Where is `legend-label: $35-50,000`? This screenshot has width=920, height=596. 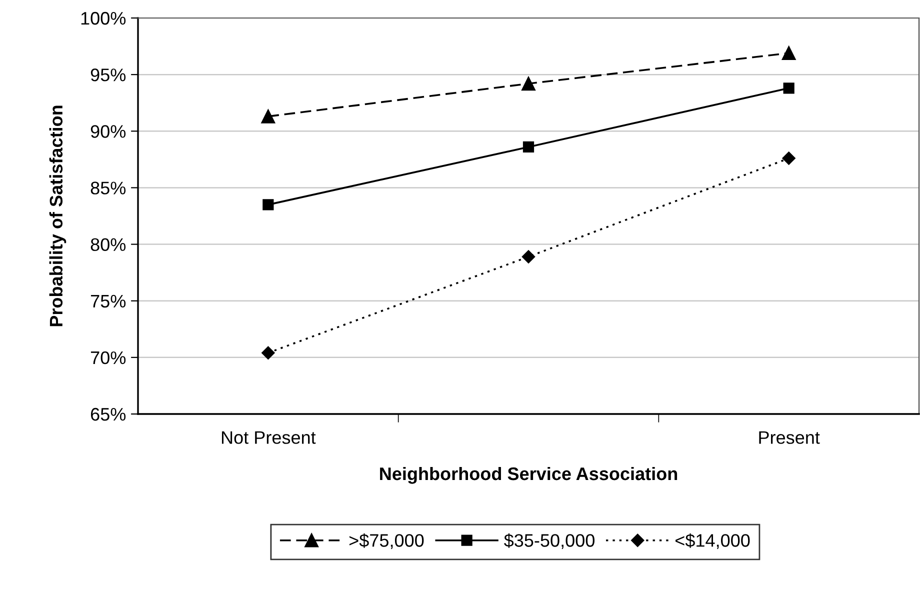 legend-label: $35-50,000 is located at coordinates (549, 541).